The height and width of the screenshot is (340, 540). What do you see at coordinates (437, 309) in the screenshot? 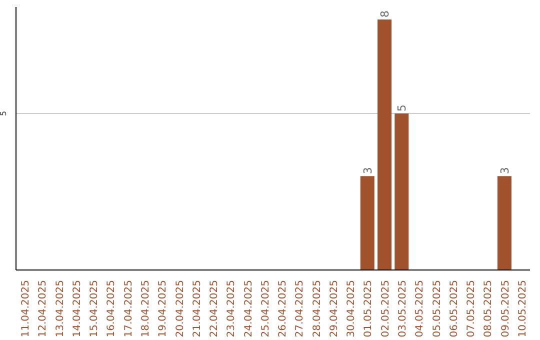
I see `x-tick-label: 05.05.2025` at bounding box center [437, 309].